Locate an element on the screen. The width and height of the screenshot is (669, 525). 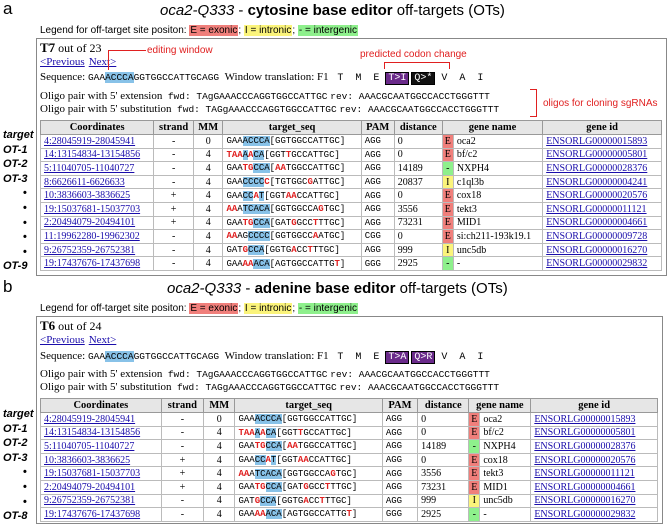
row-label: target is located at coordinates (18, 414).